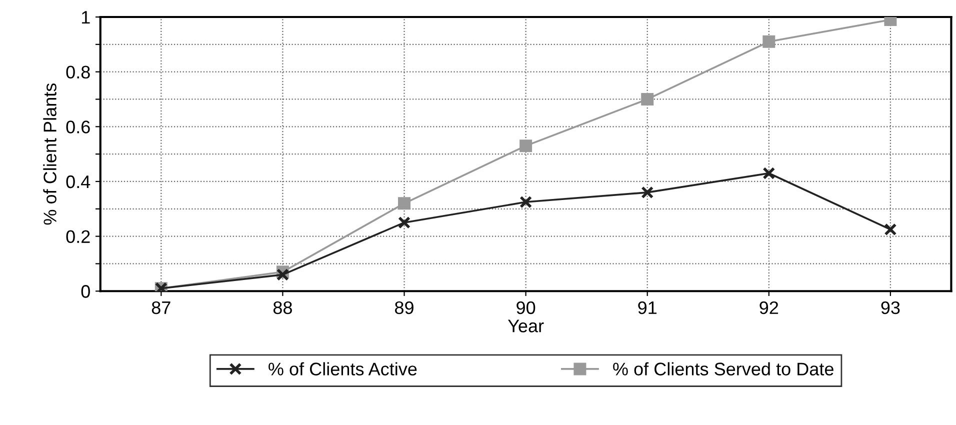 The width and height of the screenshot is (956, 425). What do you see at coordinates (86, 17) in the screenshot?
I see `y-tick-label: 1` at bounding box center [86, 17].